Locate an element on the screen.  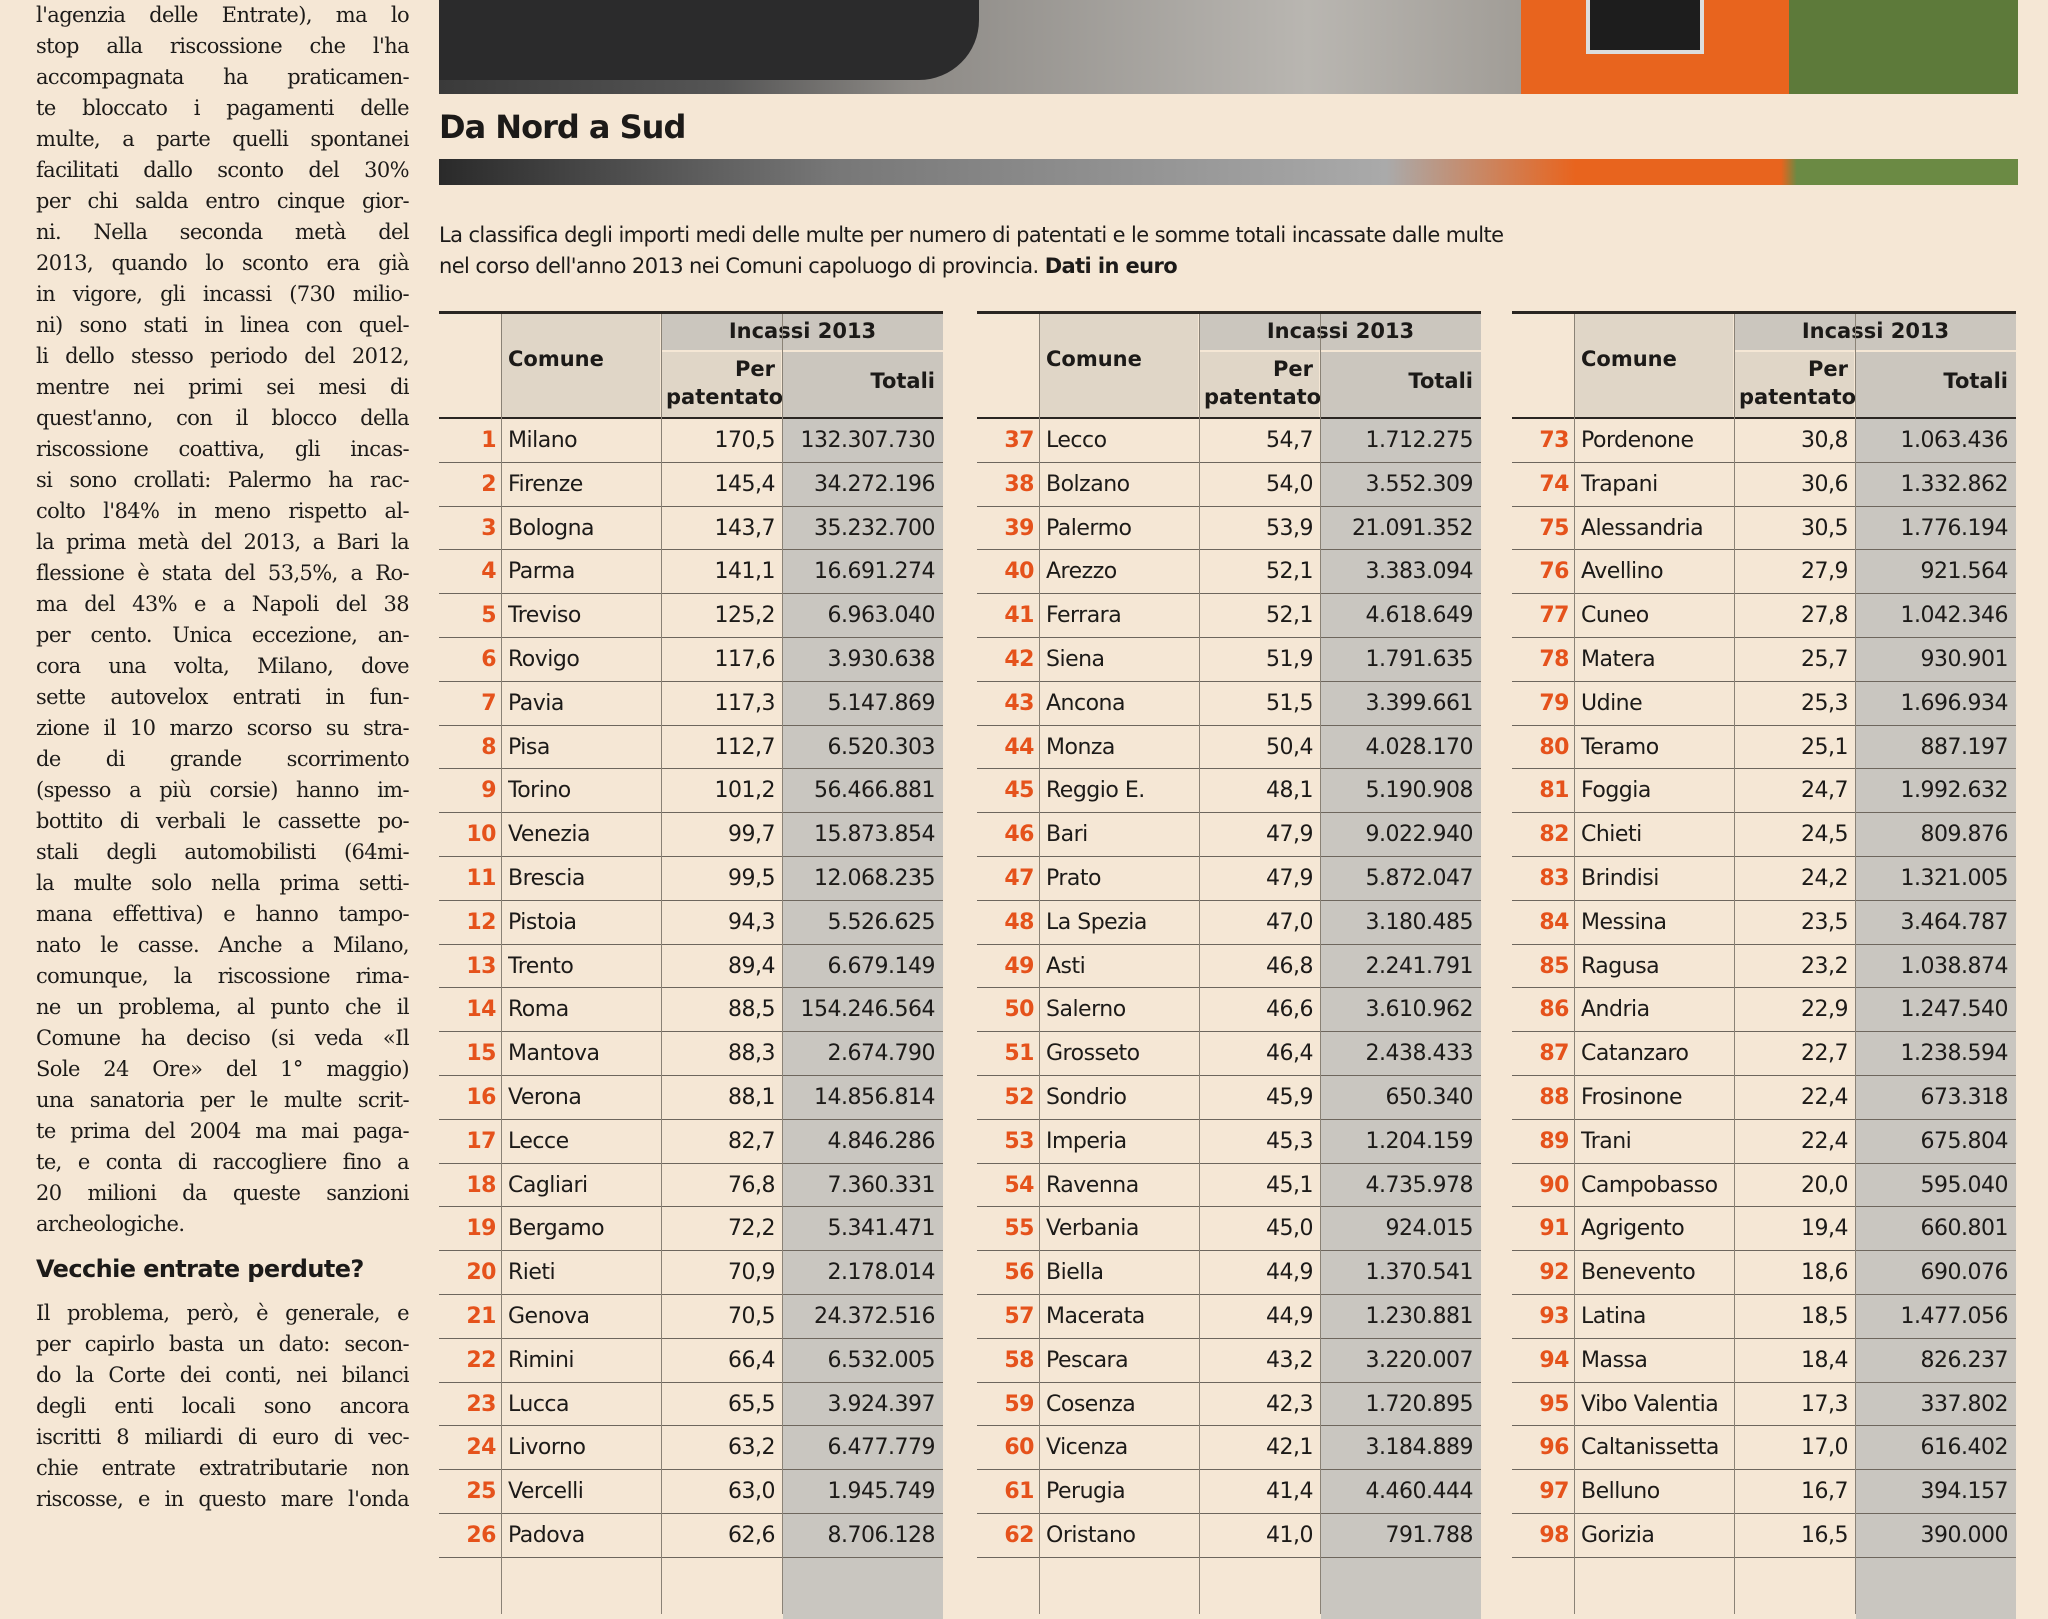
per-patentato: 48,1 is located at coordinates (1289, 791).